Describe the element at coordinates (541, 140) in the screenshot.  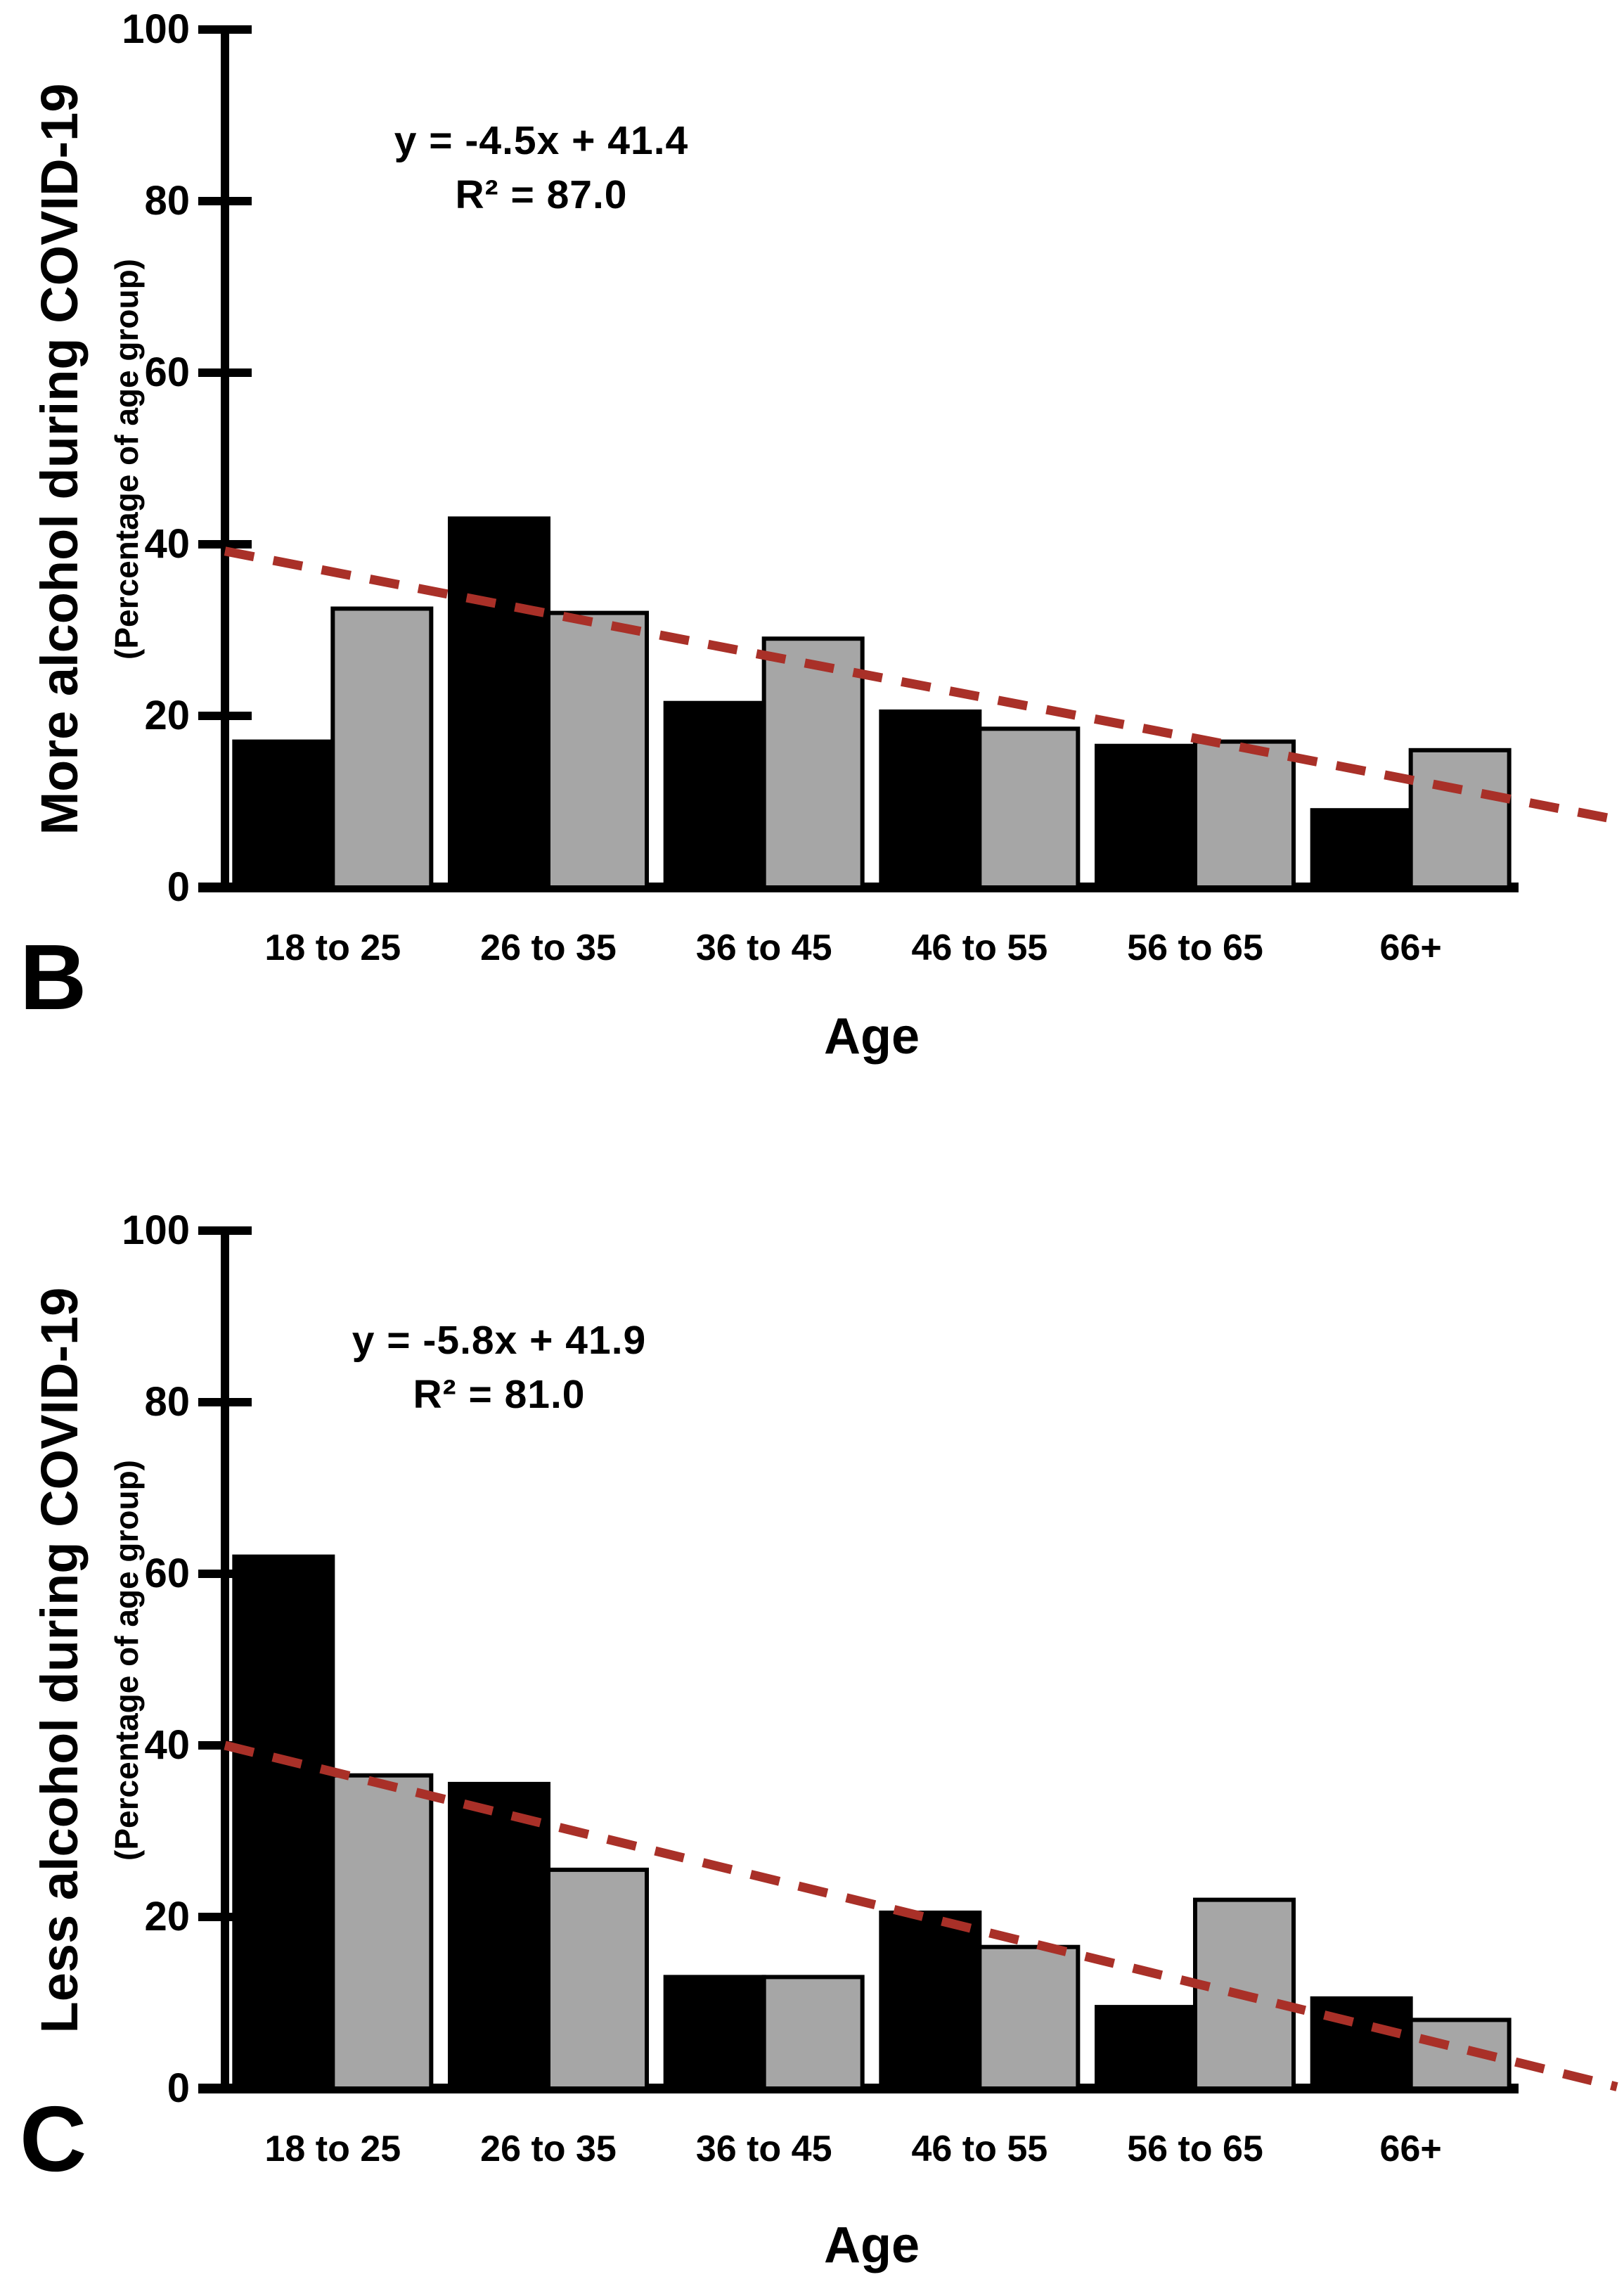
I see `equation-line: y = -4.5x + 41.4` at that location.